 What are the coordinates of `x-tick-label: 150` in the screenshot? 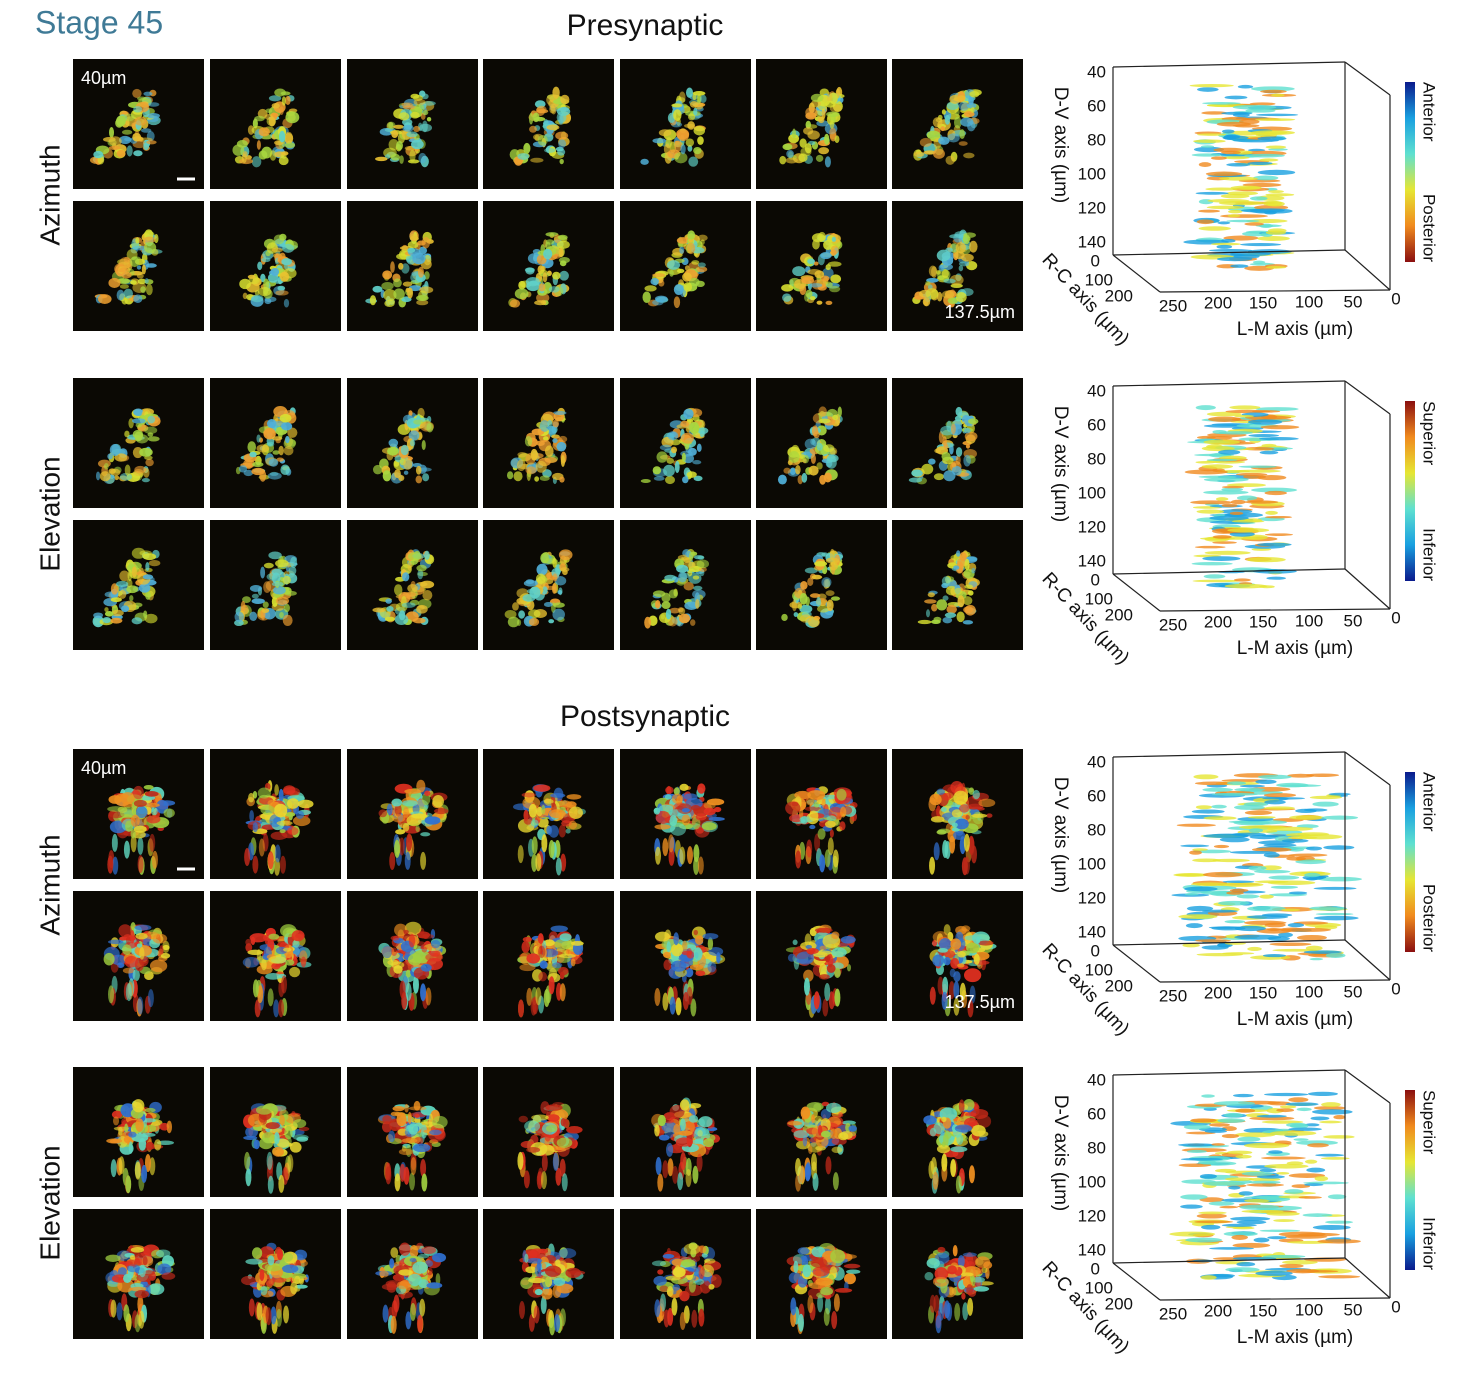 It's located at (1263, 992).